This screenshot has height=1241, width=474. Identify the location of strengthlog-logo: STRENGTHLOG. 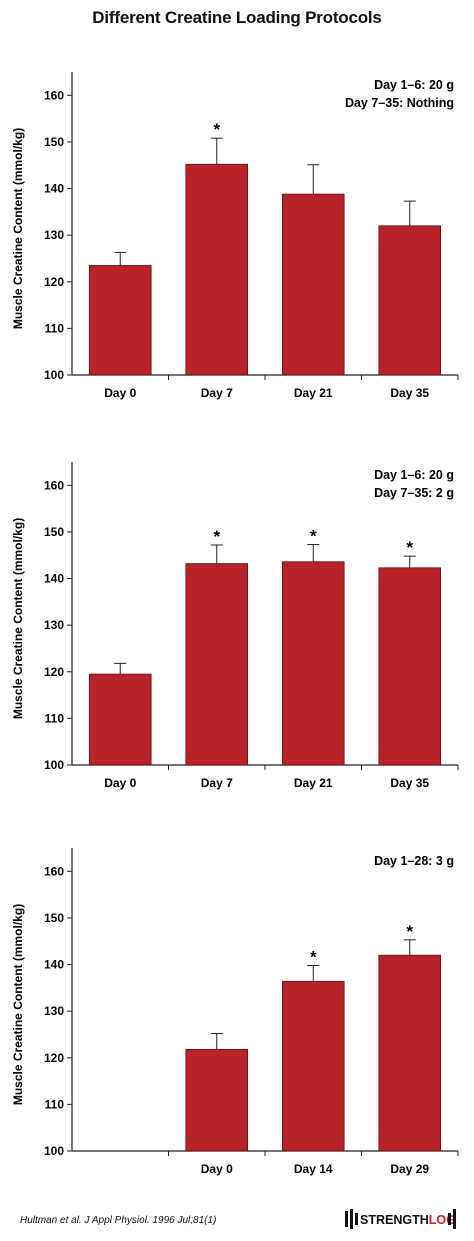
(400, 1219).